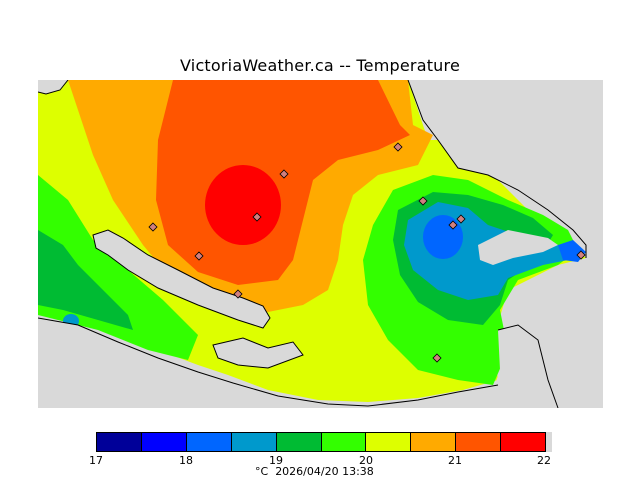  I want to click on water-southeast, so click(525, 366).